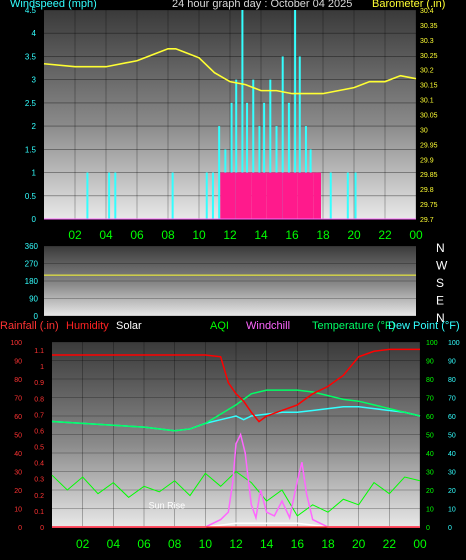  I want to click on dewpoint-tick-label: 40, so click(452, 454).